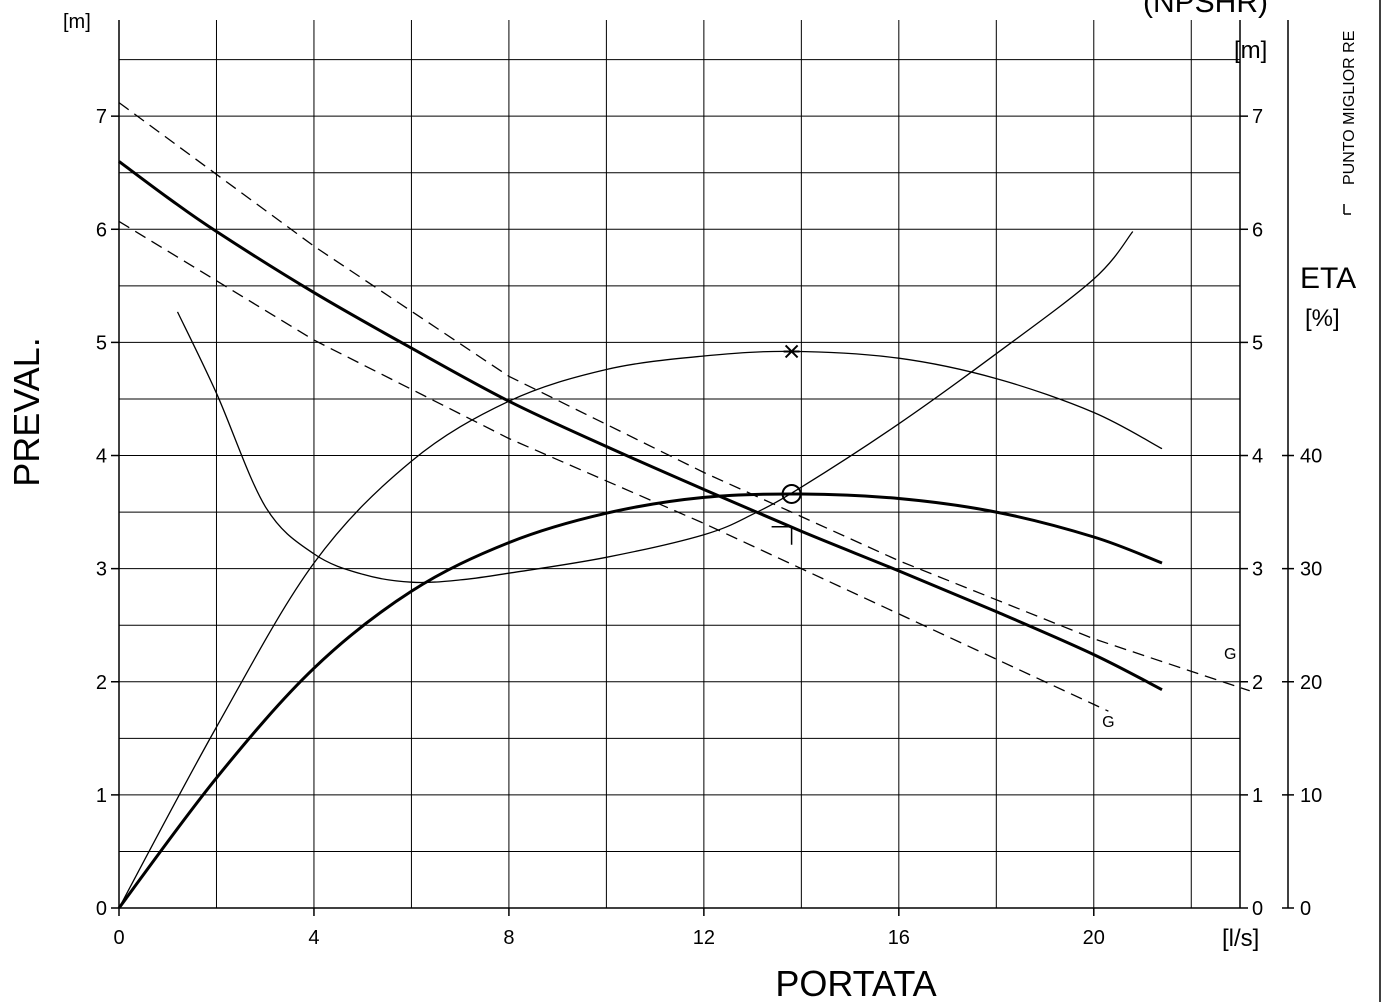 The width and height of the screenshot is (1396, 1002). Describe the element at coordinates (1205, 9) in the screenshot. I see `npshr-title: (NPSHR)` at that location.